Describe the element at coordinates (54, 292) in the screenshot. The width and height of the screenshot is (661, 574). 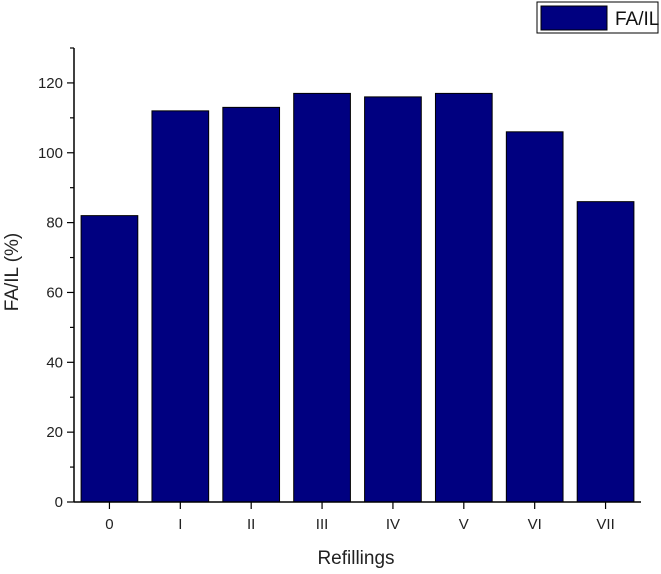
I see `y-tick-label: 60` at that location.